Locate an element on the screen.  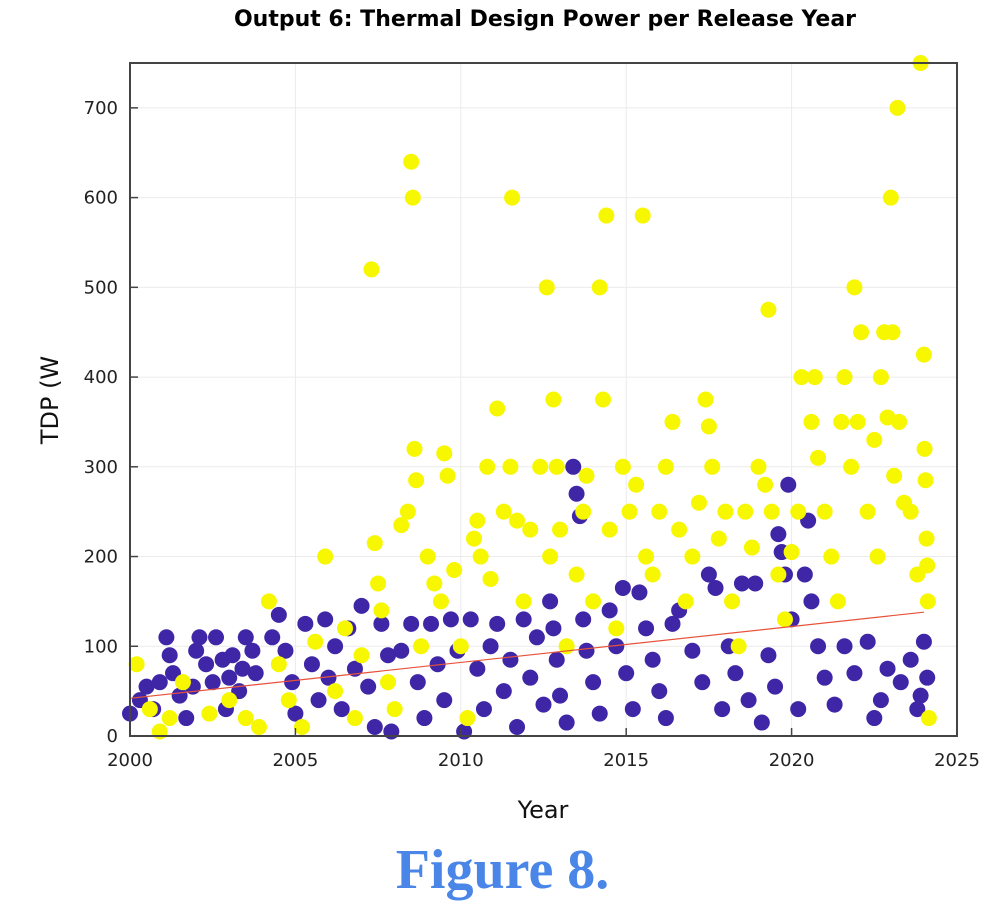
x-tick-label: 2020 is located at coordinates (792, 760).